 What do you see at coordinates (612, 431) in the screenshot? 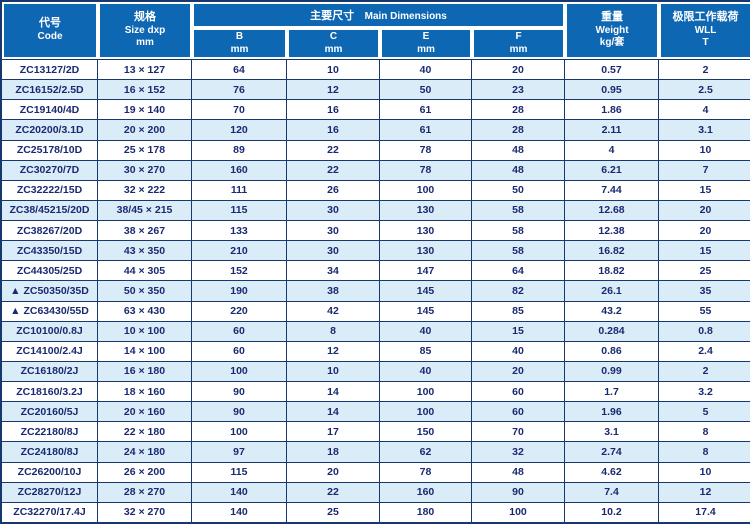
I see `cell-weight: 3.1` at bounding box center [612, 431].